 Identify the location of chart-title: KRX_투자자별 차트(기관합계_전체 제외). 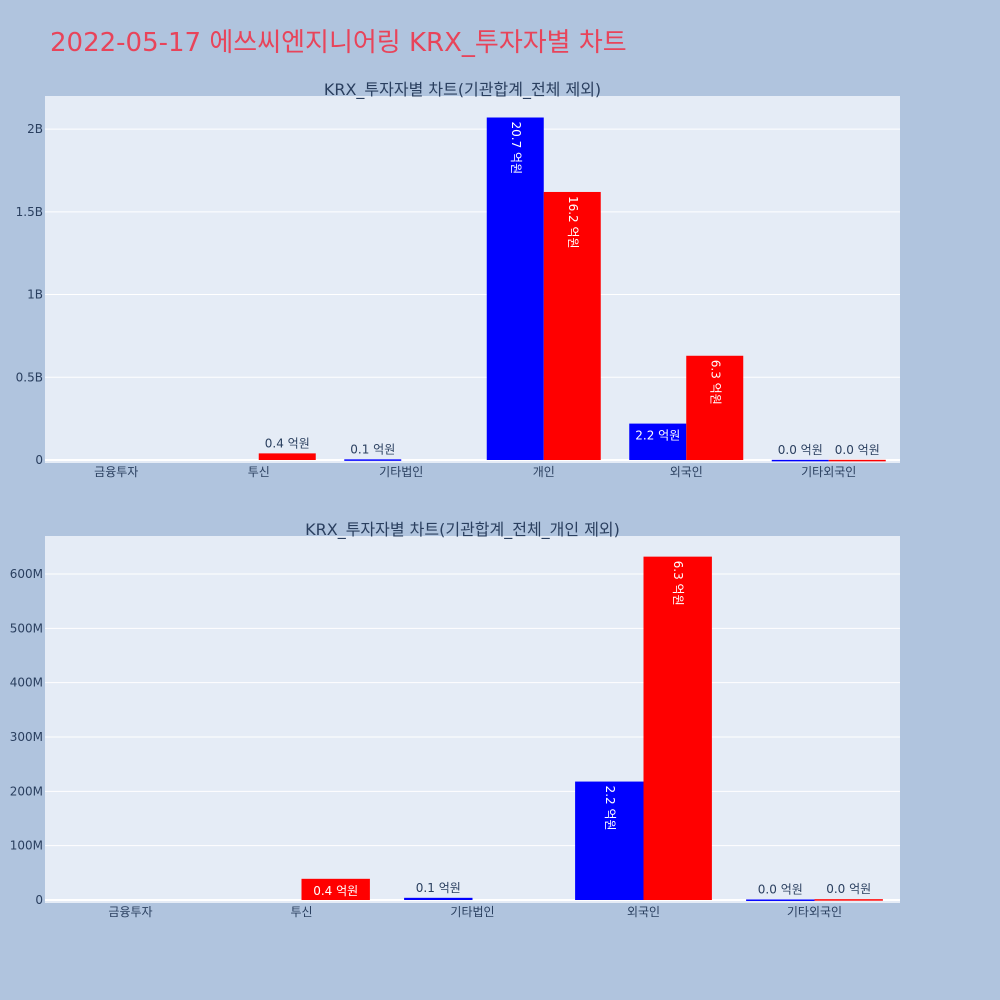
(462, 90).